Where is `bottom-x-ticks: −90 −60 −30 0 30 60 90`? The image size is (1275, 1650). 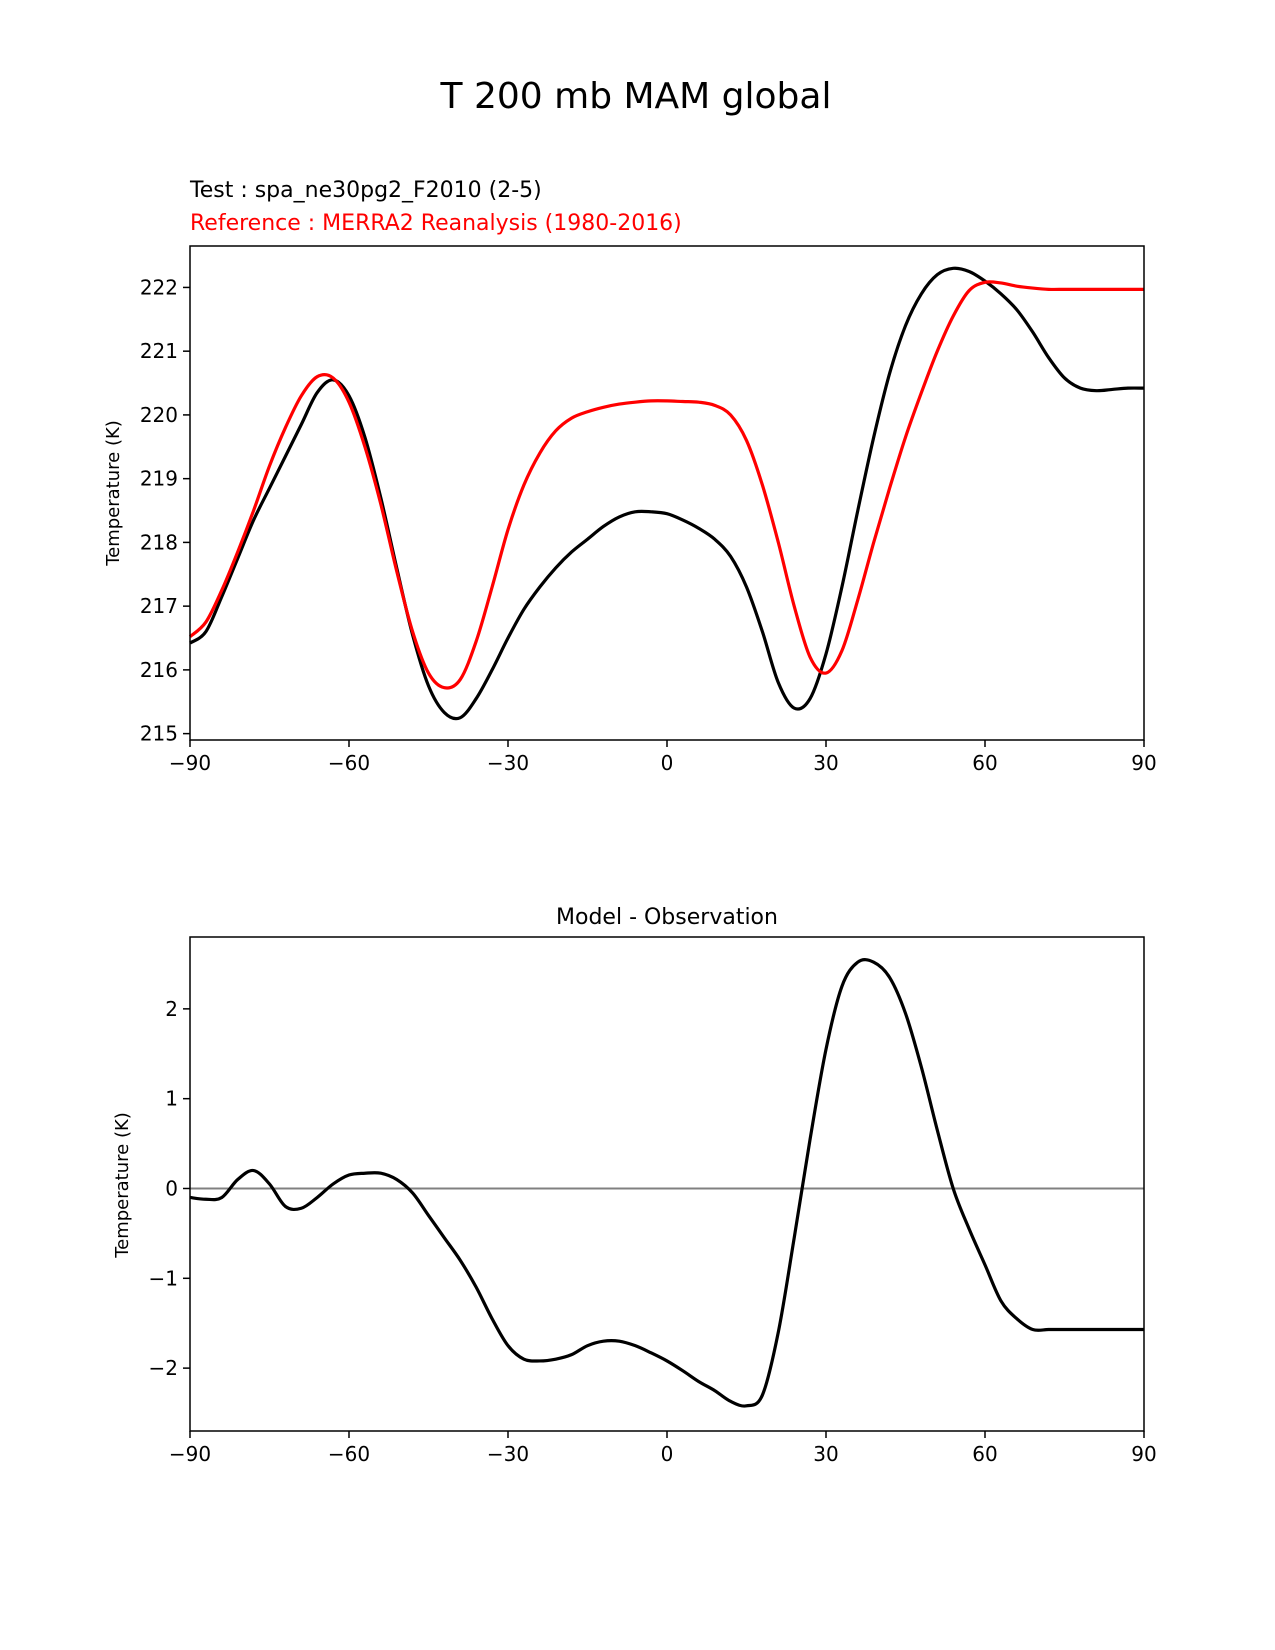 bottom-x-ticks: −90 −60 −30 0 30 60 90 is located at coordinates (663, 1448).